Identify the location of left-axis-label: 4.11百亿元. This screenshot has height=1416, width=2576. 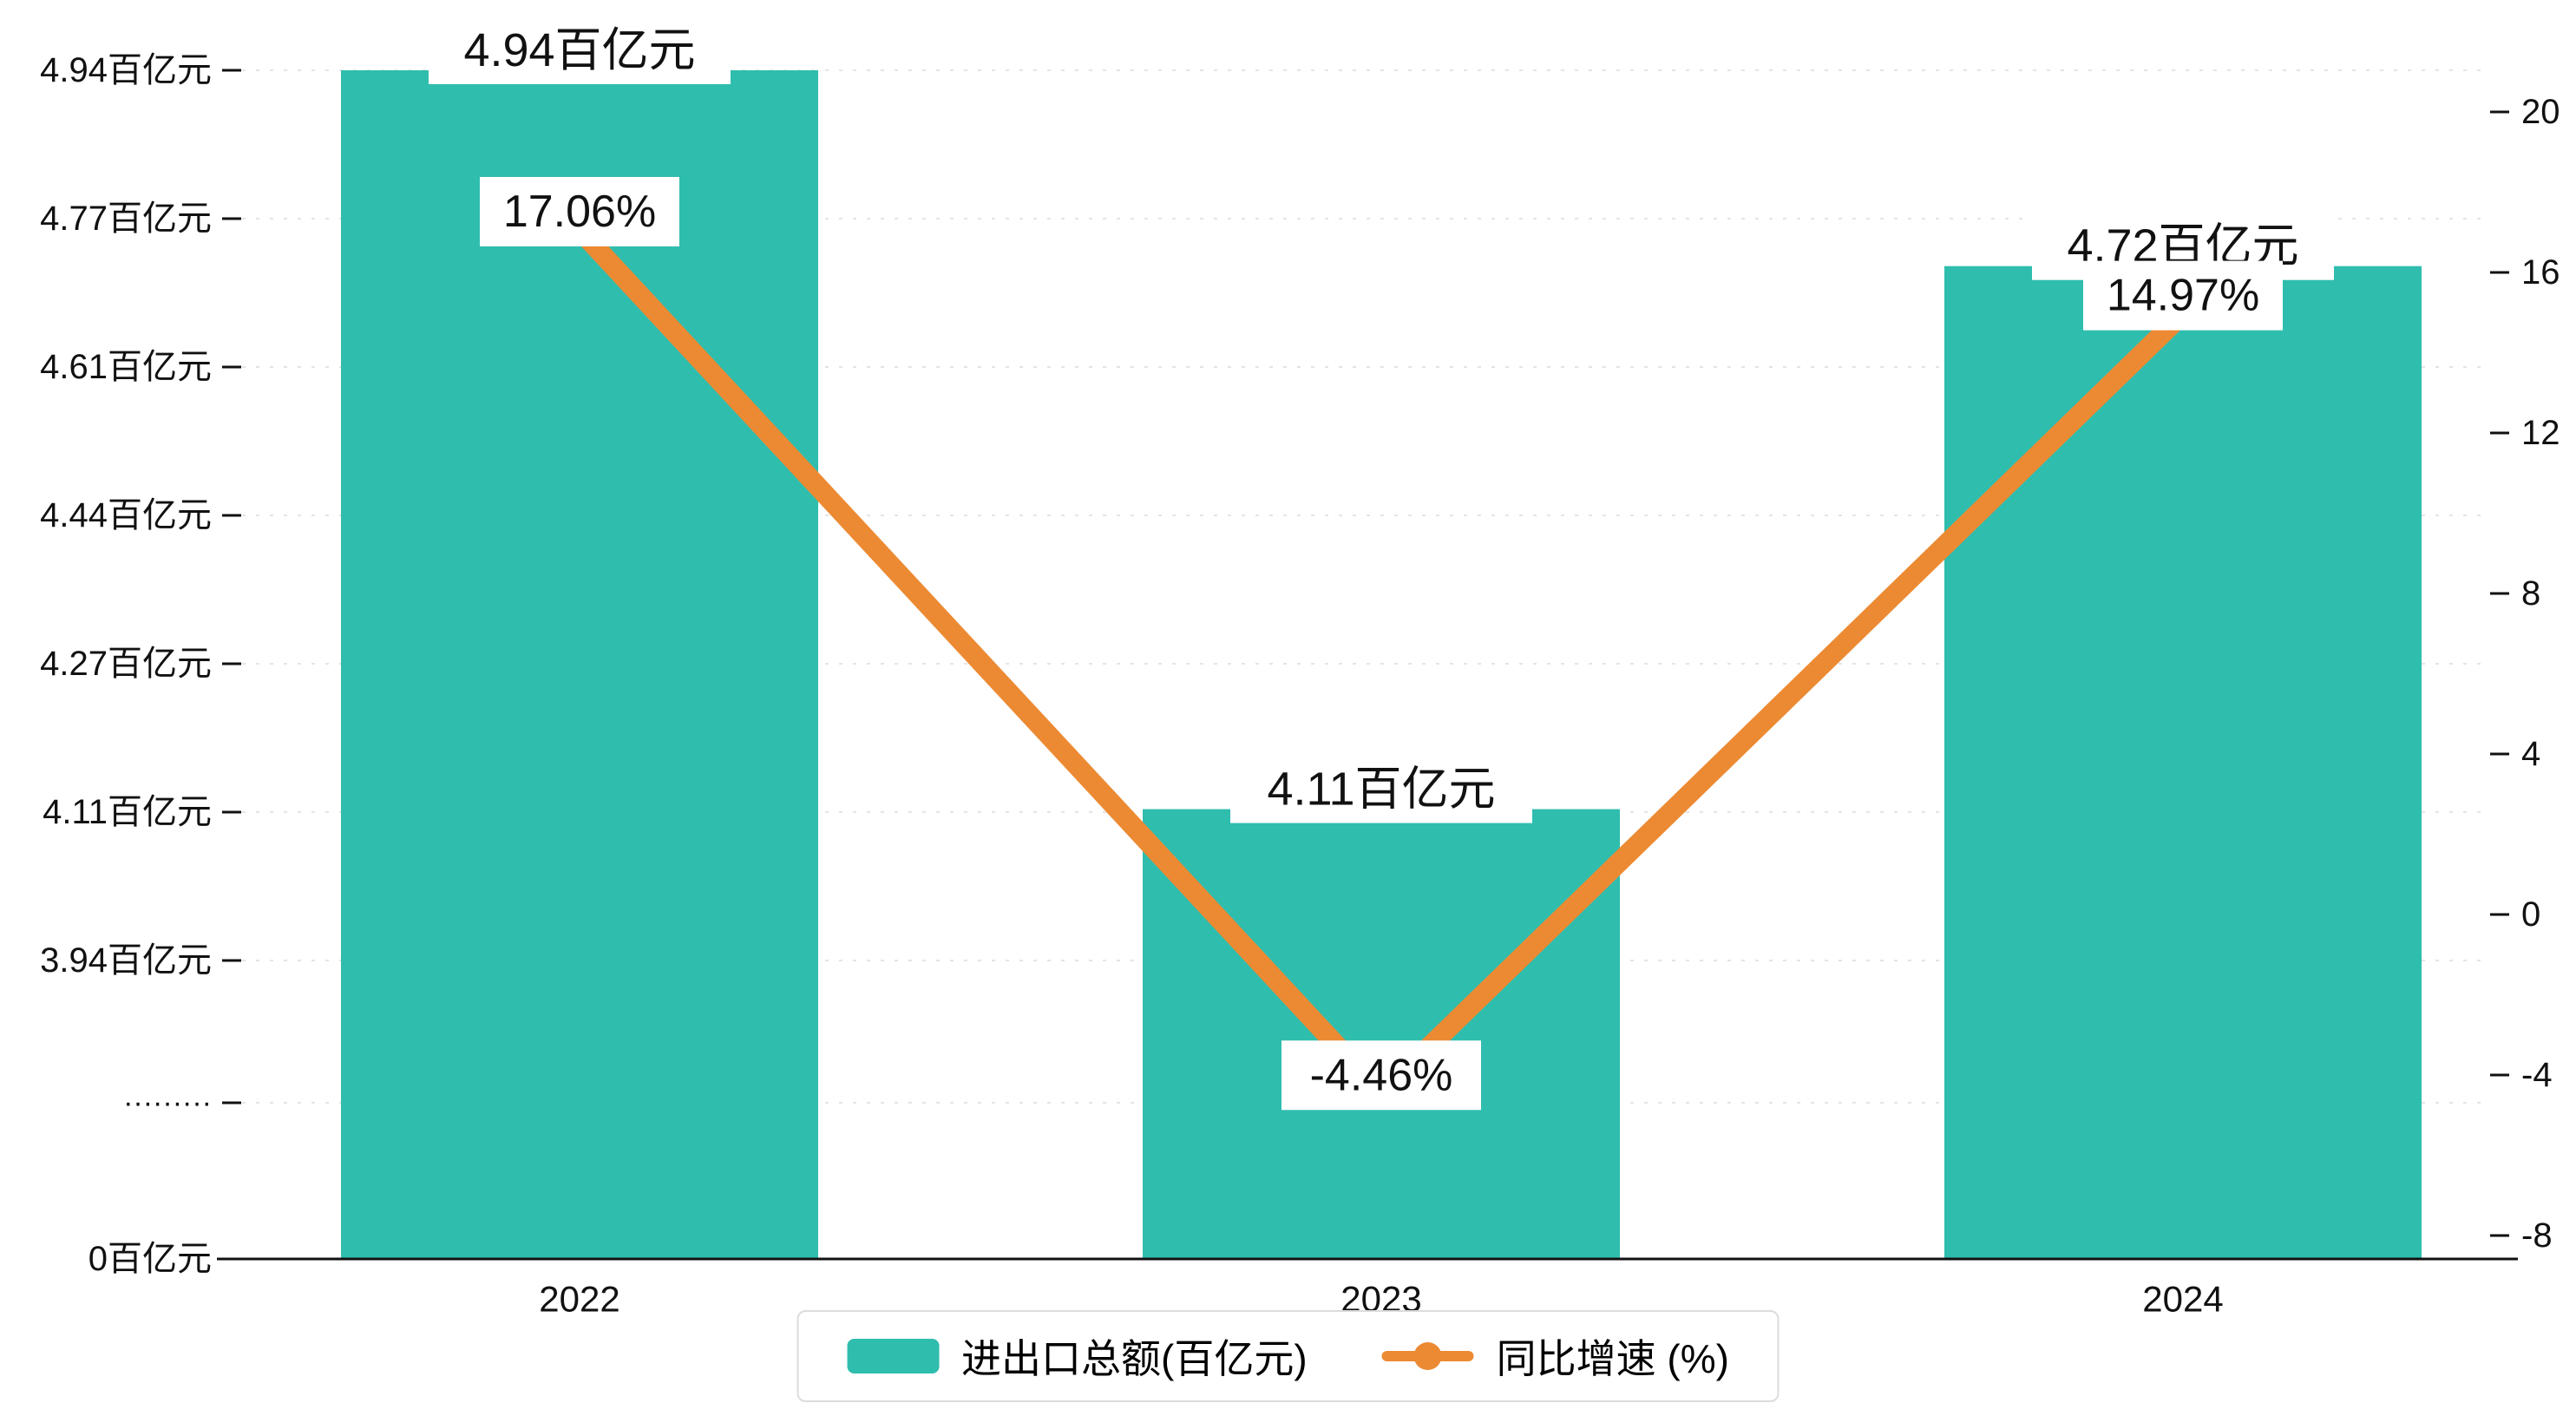
(127, 812).